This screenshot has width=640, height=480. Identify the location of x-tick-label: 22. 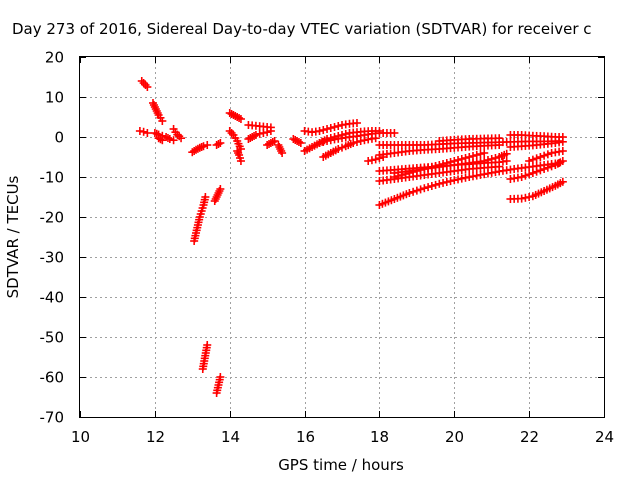
(529, 437).